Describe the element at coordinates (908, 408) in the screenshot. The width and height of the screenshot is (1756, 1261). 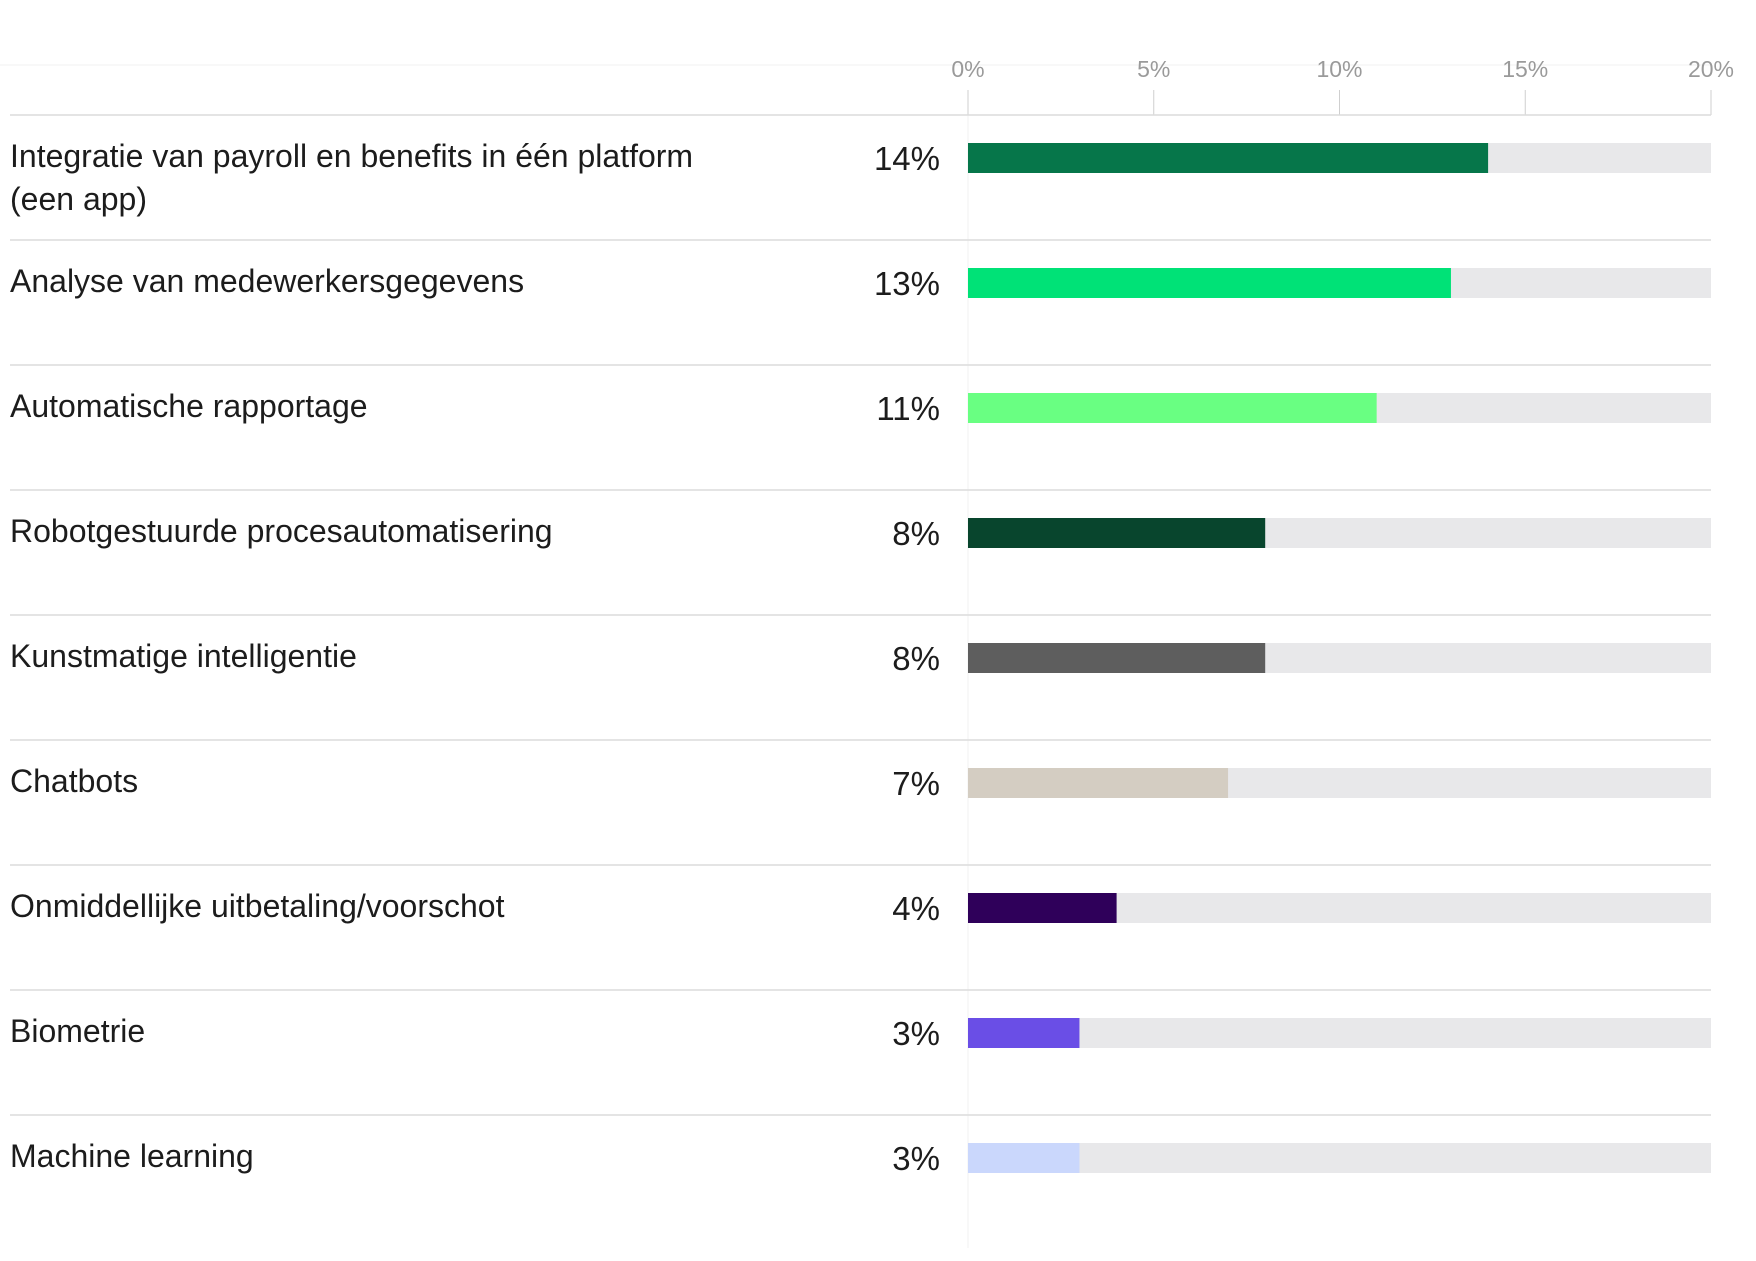
I see `value-label-2: 11%` at that location.